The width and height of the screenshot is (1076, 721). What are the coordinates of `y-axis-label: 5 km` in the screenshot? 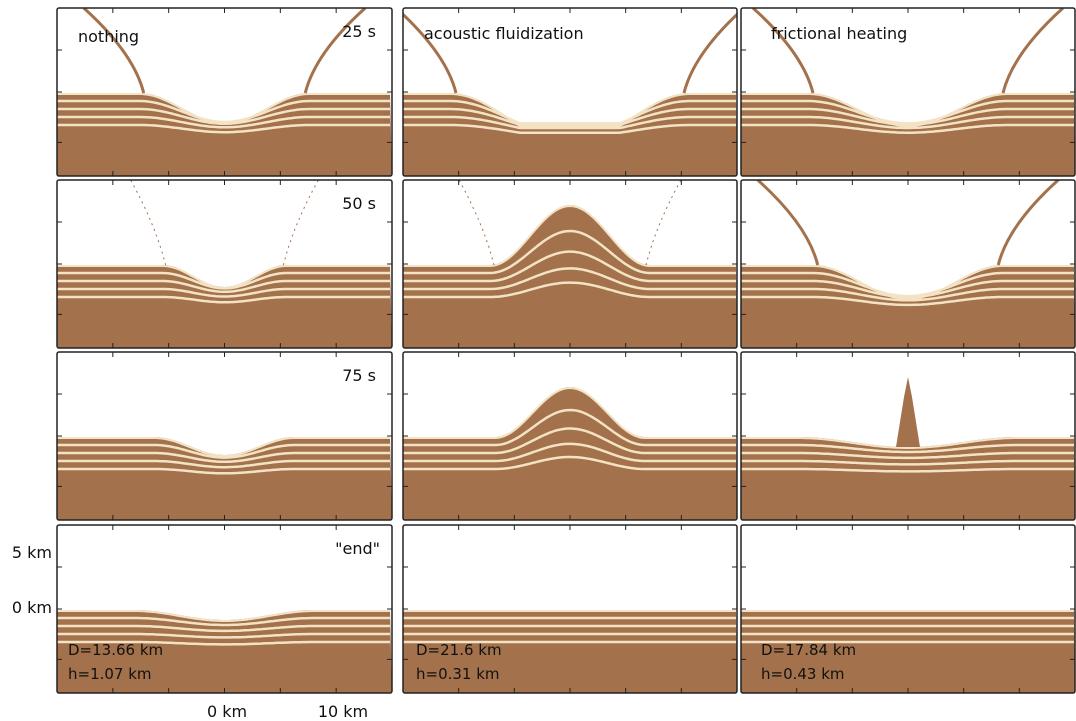 It's located at (32, 552).